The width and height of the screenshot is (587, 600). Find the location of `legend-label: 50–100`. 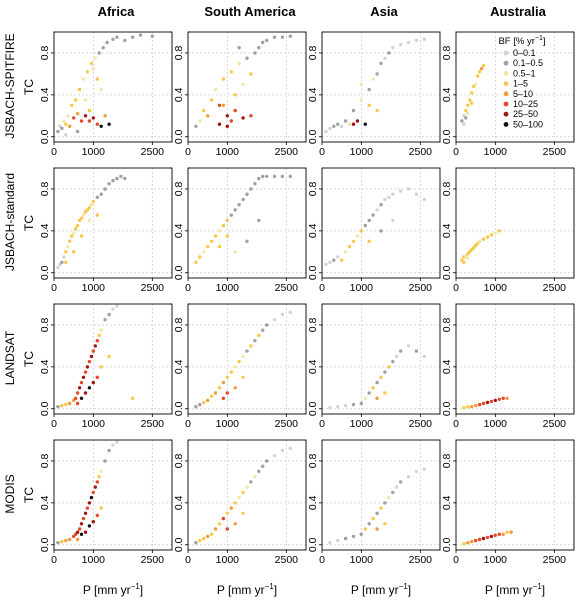

legend-label: 50–100 is located at coordinates (528, 124).